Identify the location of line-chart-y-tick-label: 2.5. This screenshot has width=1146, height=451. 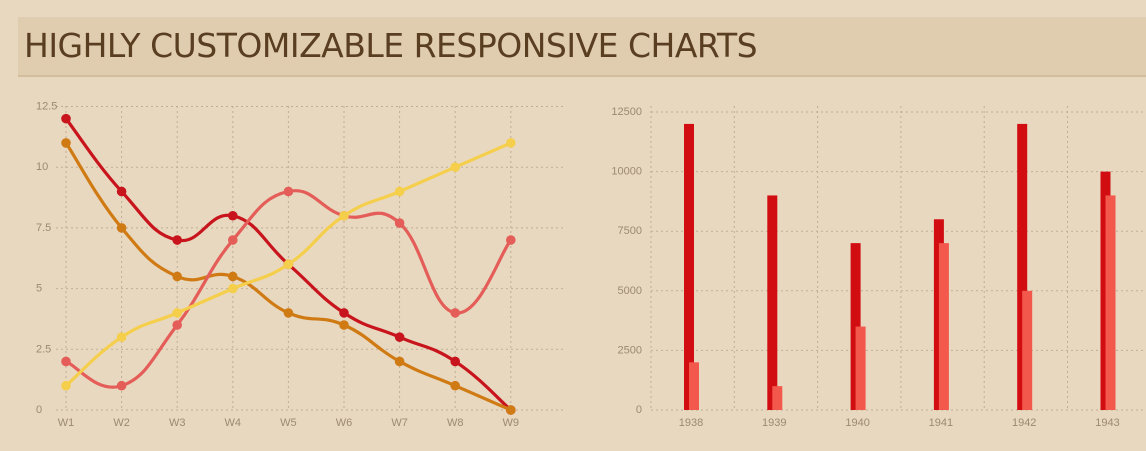
(43, 349).